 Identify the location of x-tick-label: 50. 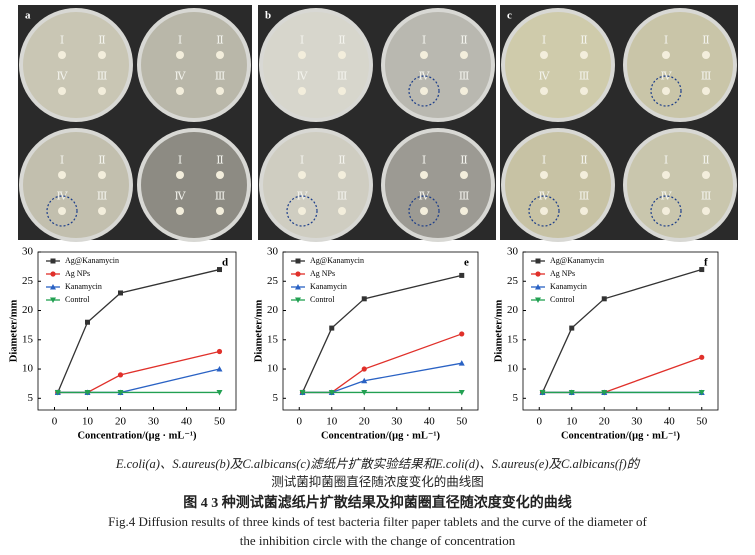
(702, 422).